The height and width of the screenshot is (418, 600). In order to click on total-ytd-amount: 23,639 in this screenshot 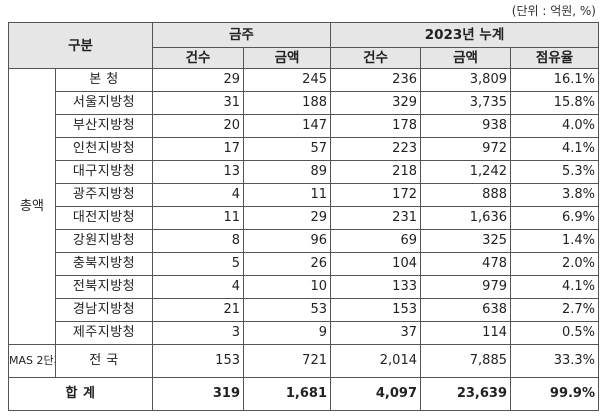, I will do `click(465, 394)`.